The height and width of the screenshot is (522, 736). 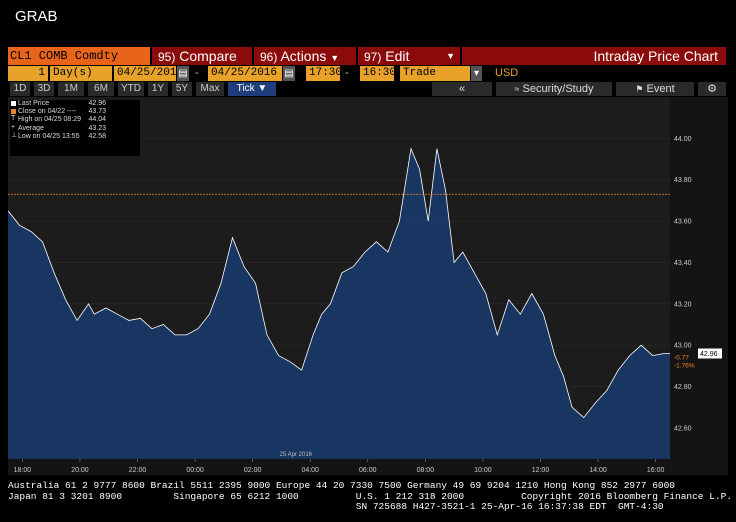 I want to click on y-tick-label: 43.00, so click(x=683, y=346).